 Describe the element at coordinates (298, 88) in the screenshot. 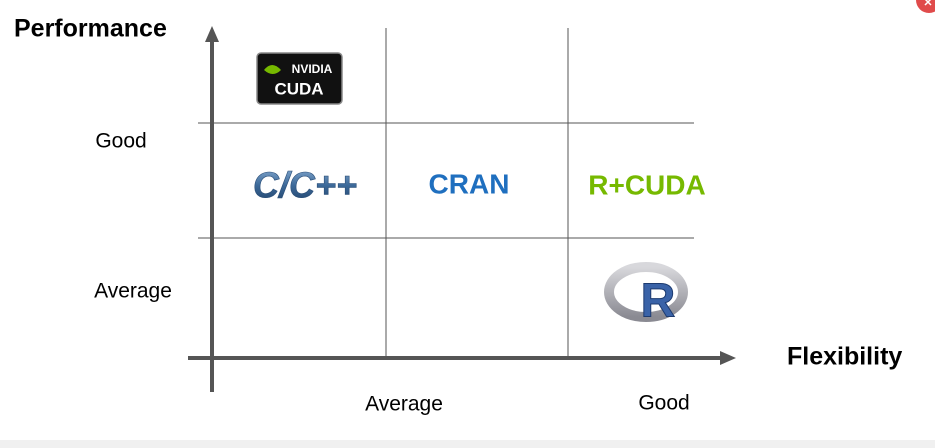

I see `logo-text: CUDA` at that location.